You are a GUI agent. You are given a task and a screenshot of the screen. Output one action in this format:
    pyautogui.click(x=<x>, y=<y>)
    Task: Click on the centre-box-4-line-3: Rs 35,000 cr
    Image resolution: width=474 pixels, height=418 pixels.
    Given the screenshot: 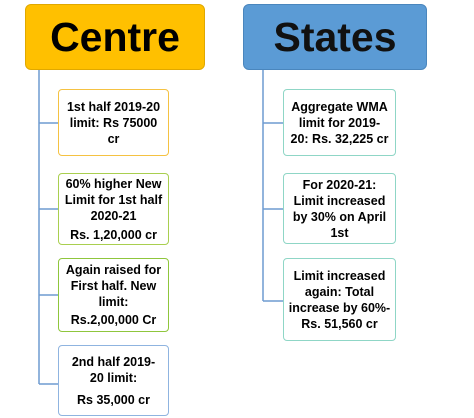 What is the action you would take?
    pyautogui.click(x=113, y=399)
    